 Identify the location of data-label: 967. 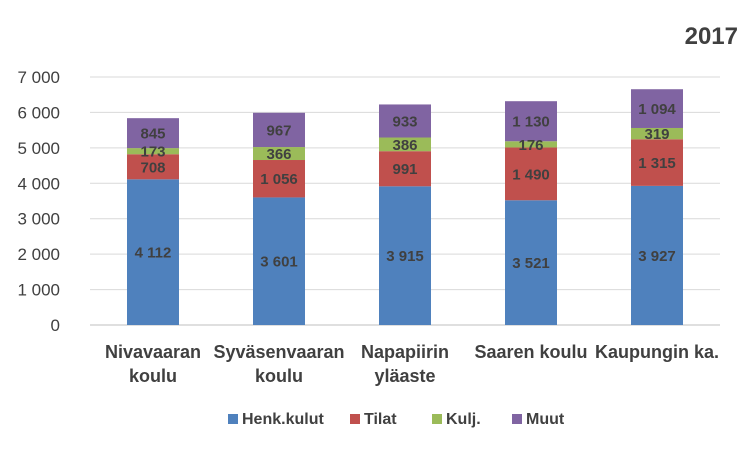
(278, 130).